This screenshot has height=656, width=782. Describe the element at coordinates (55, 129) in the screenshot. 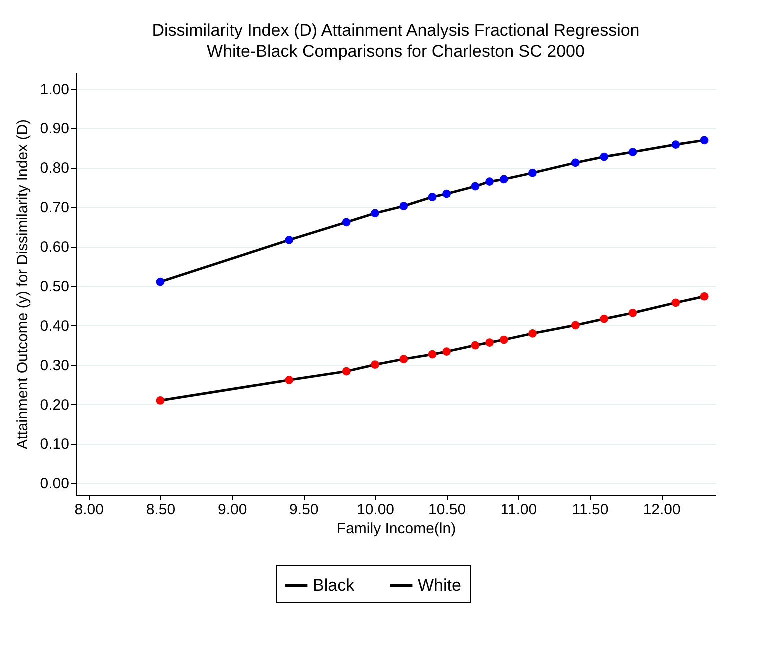

I see `y-tick-label: 0.90` at that location.